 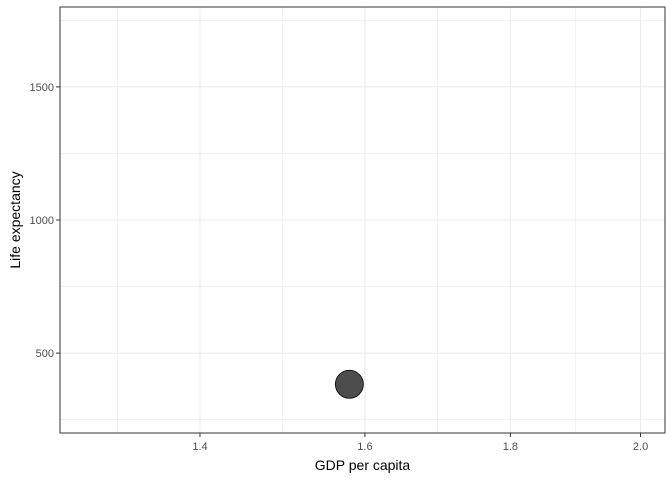 I want to click on x-axis-ticks: 1.4 1.6 1.8 2.0, so click(x=420, y=443).